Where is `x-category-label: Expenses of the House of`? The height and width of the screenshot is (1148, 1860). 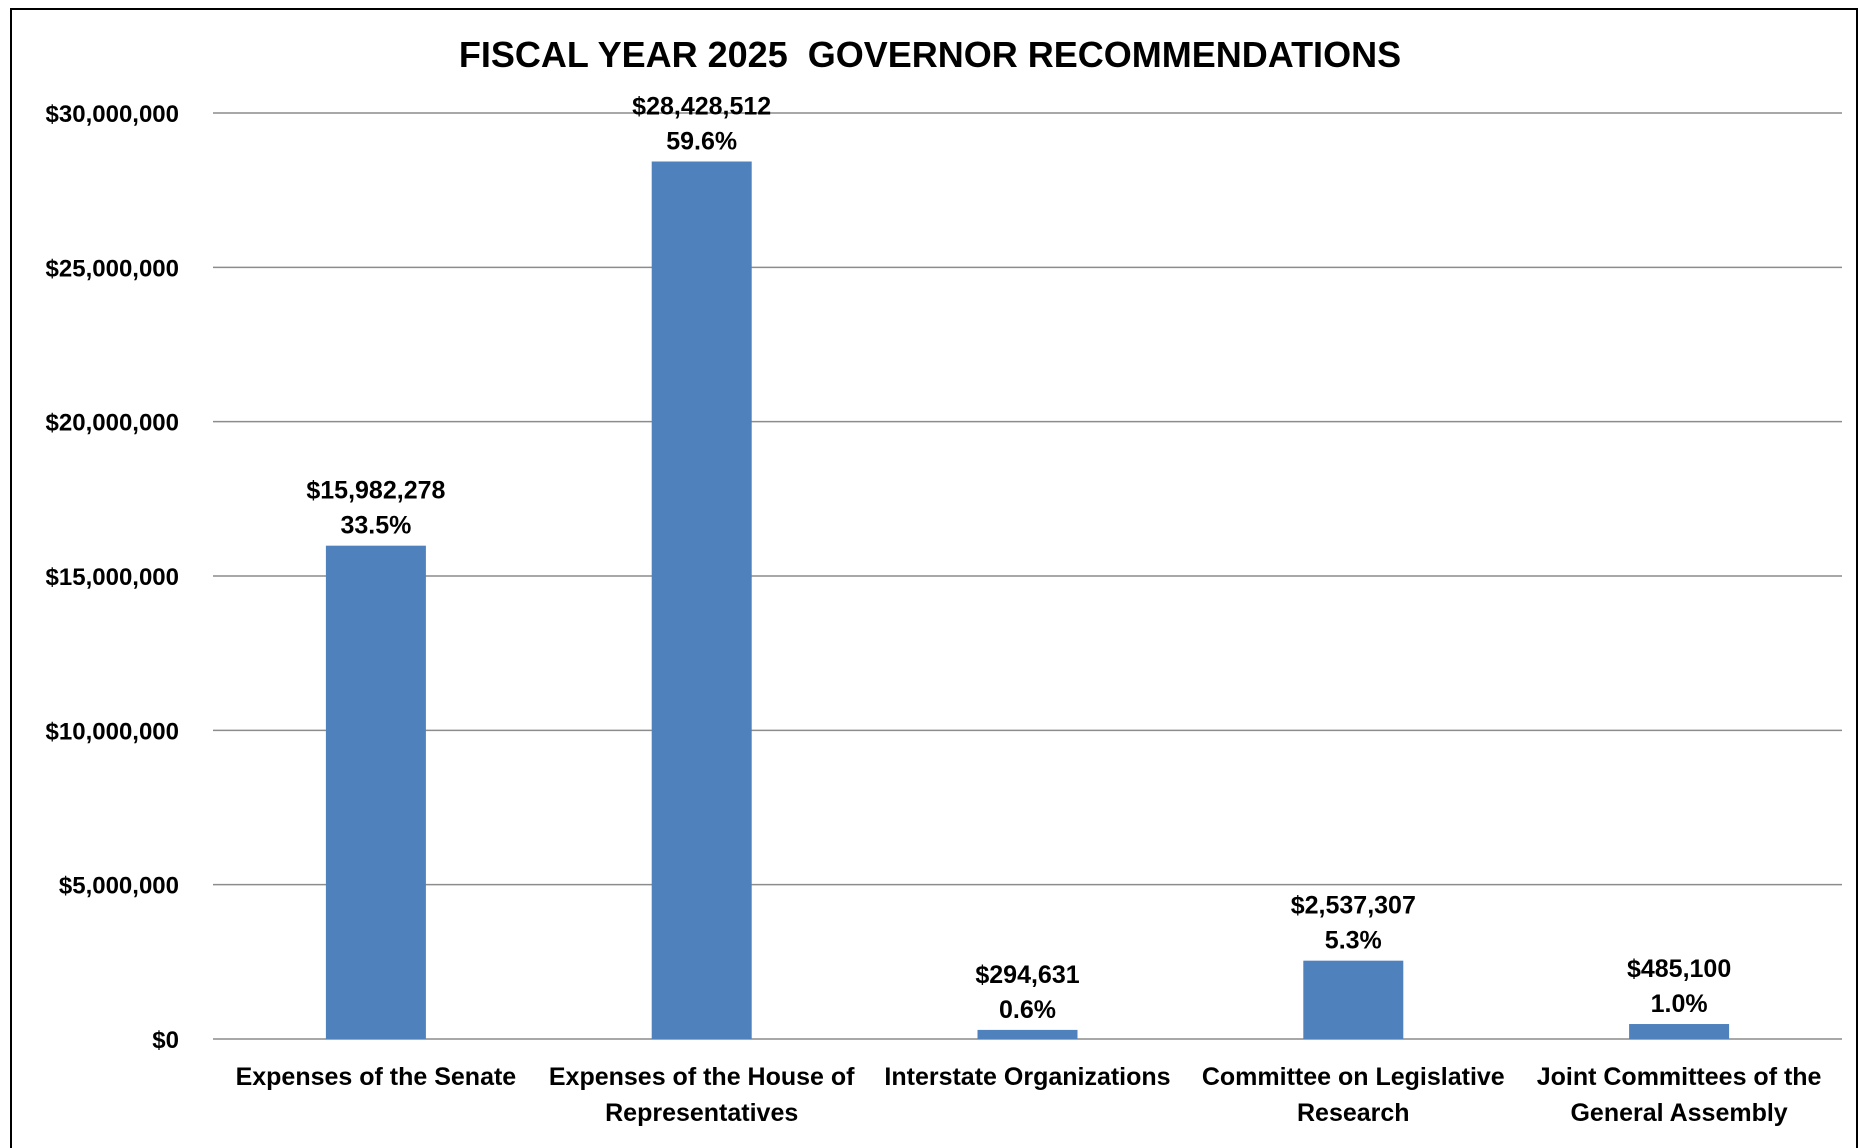 x-category-label: Expenses of the House of is located at coordinates (702, 1077).